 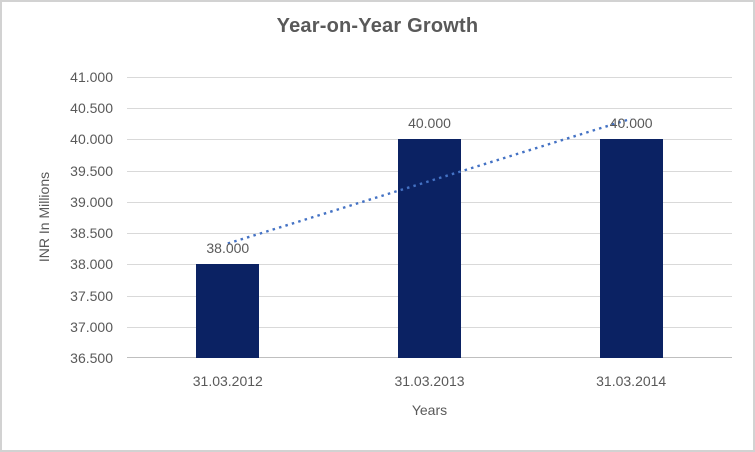 What do you see at coordinates (429, 381) in the screenshot?
I see `x-tick-label: 31.03.2013` at bounding box center [429, 381].